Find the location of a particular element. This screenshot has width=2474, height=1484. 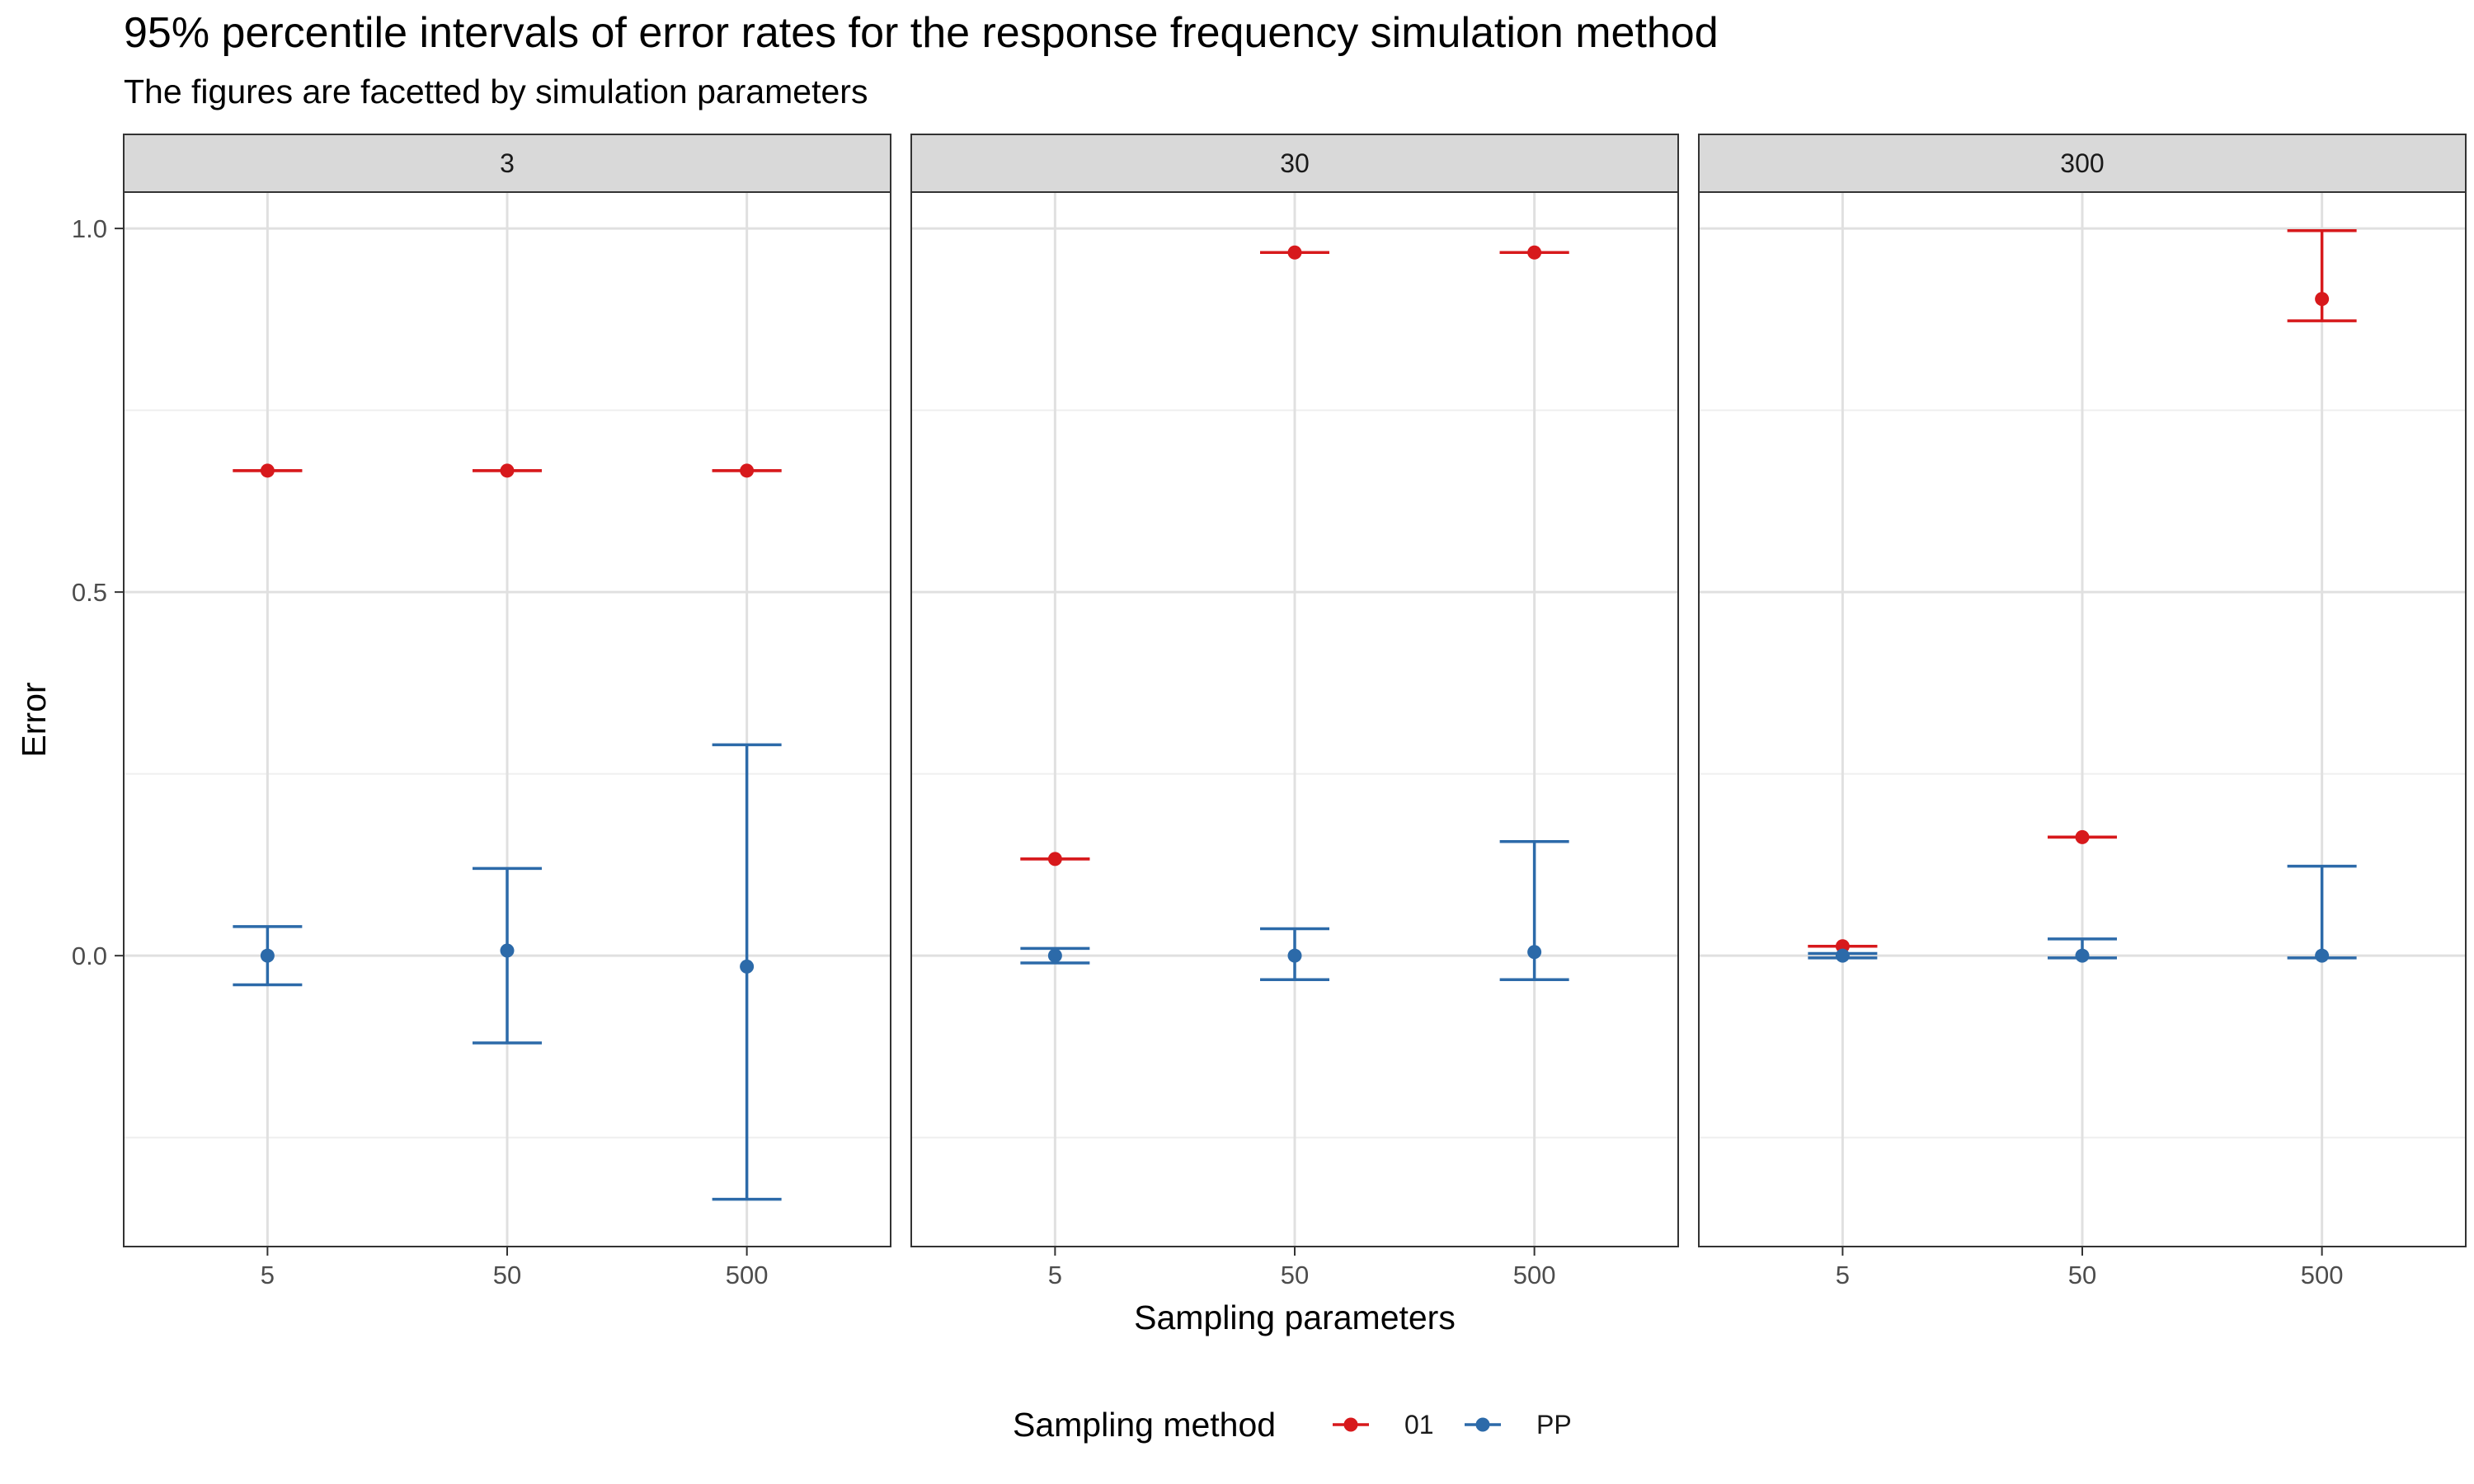

legend-title: Sampling method is located at coordinates (1144, 1425).